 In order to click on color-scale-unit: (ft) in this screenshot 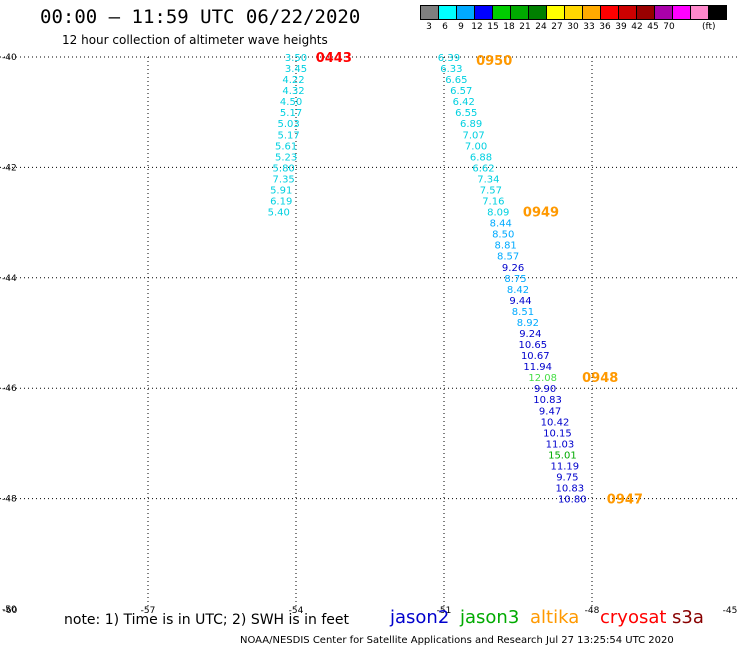, I will do `click(709, 27)`.